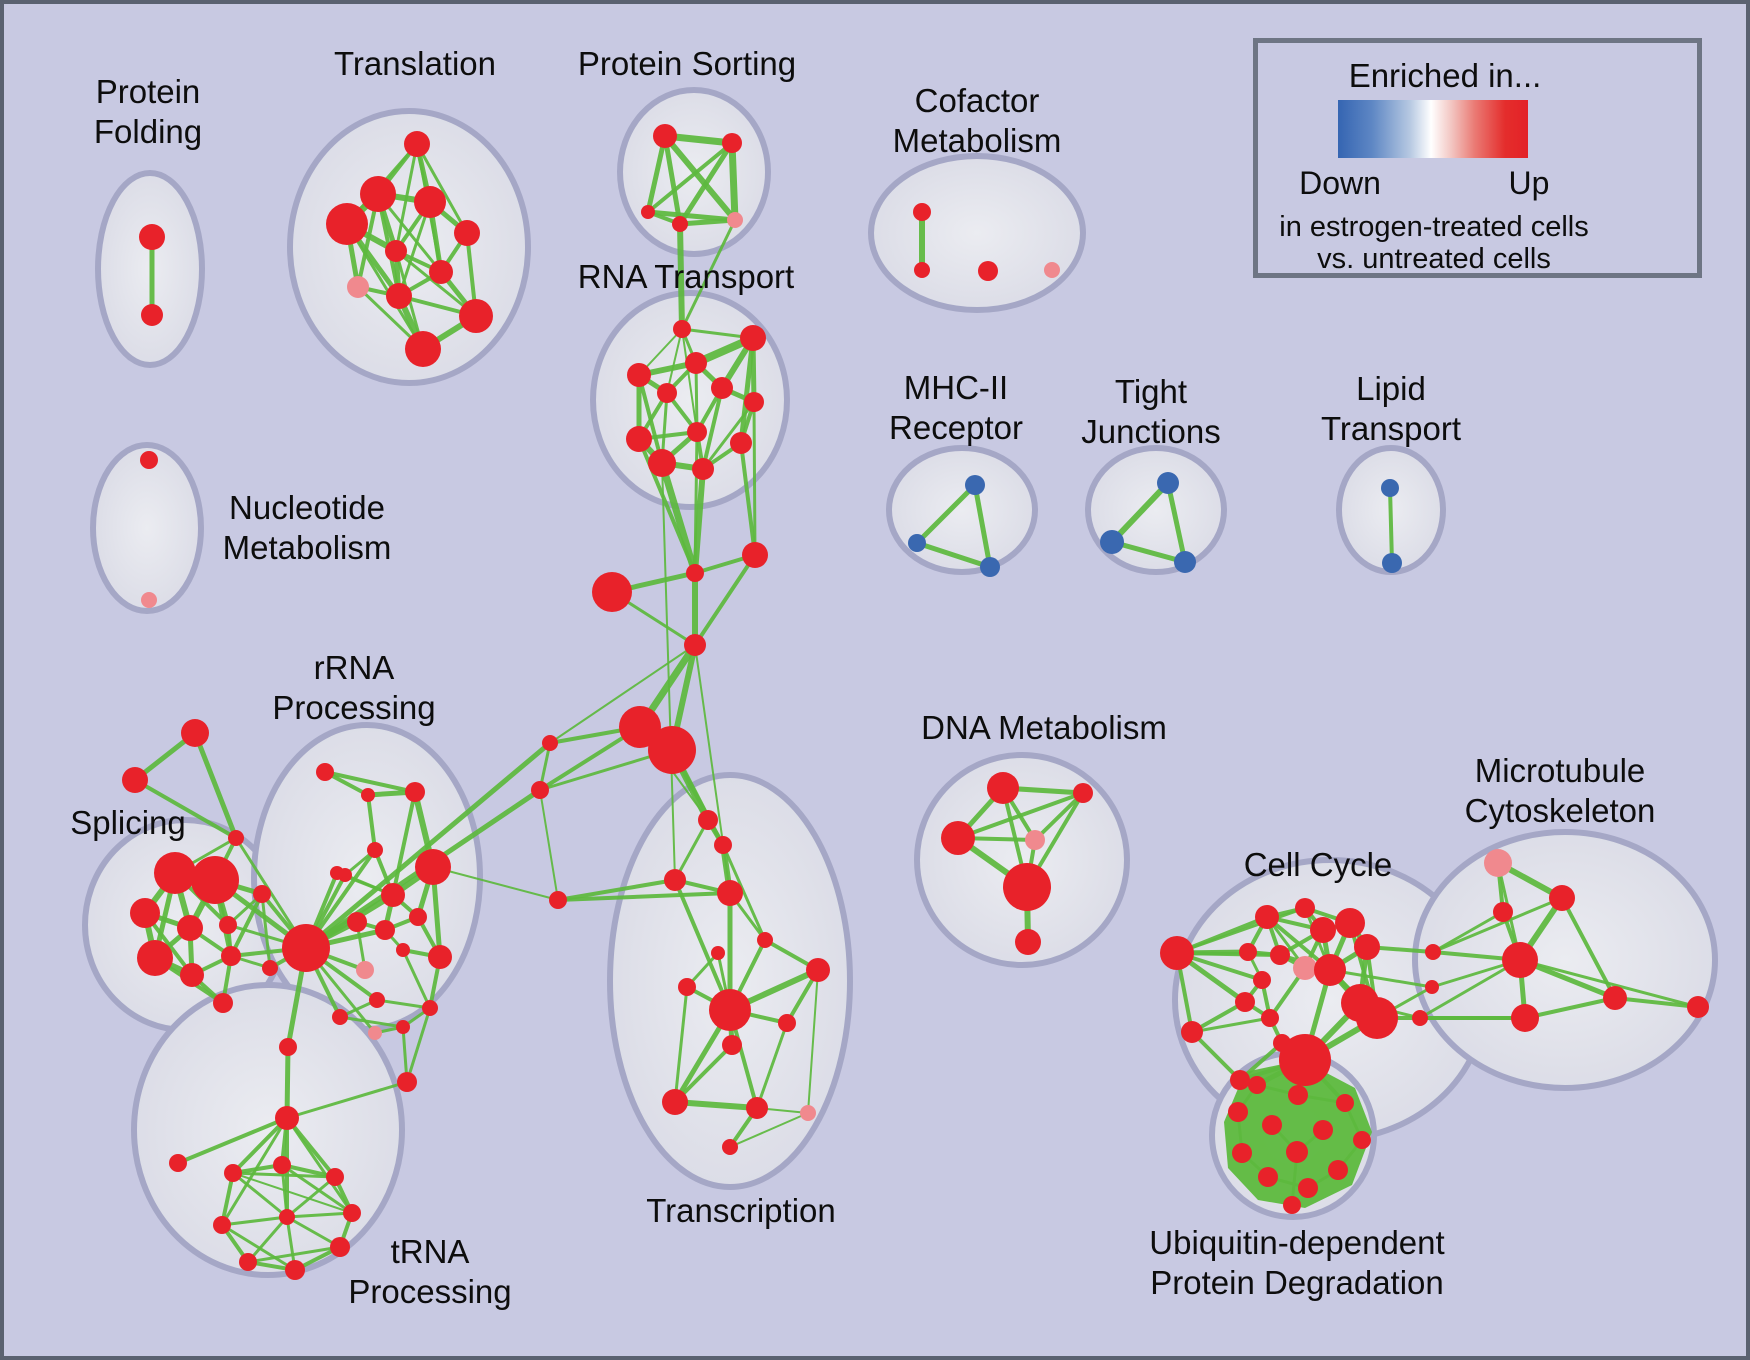 The width and height of the screenshot is (1750, 1360). I want to click on node-cc18, so click(1305, 1060).